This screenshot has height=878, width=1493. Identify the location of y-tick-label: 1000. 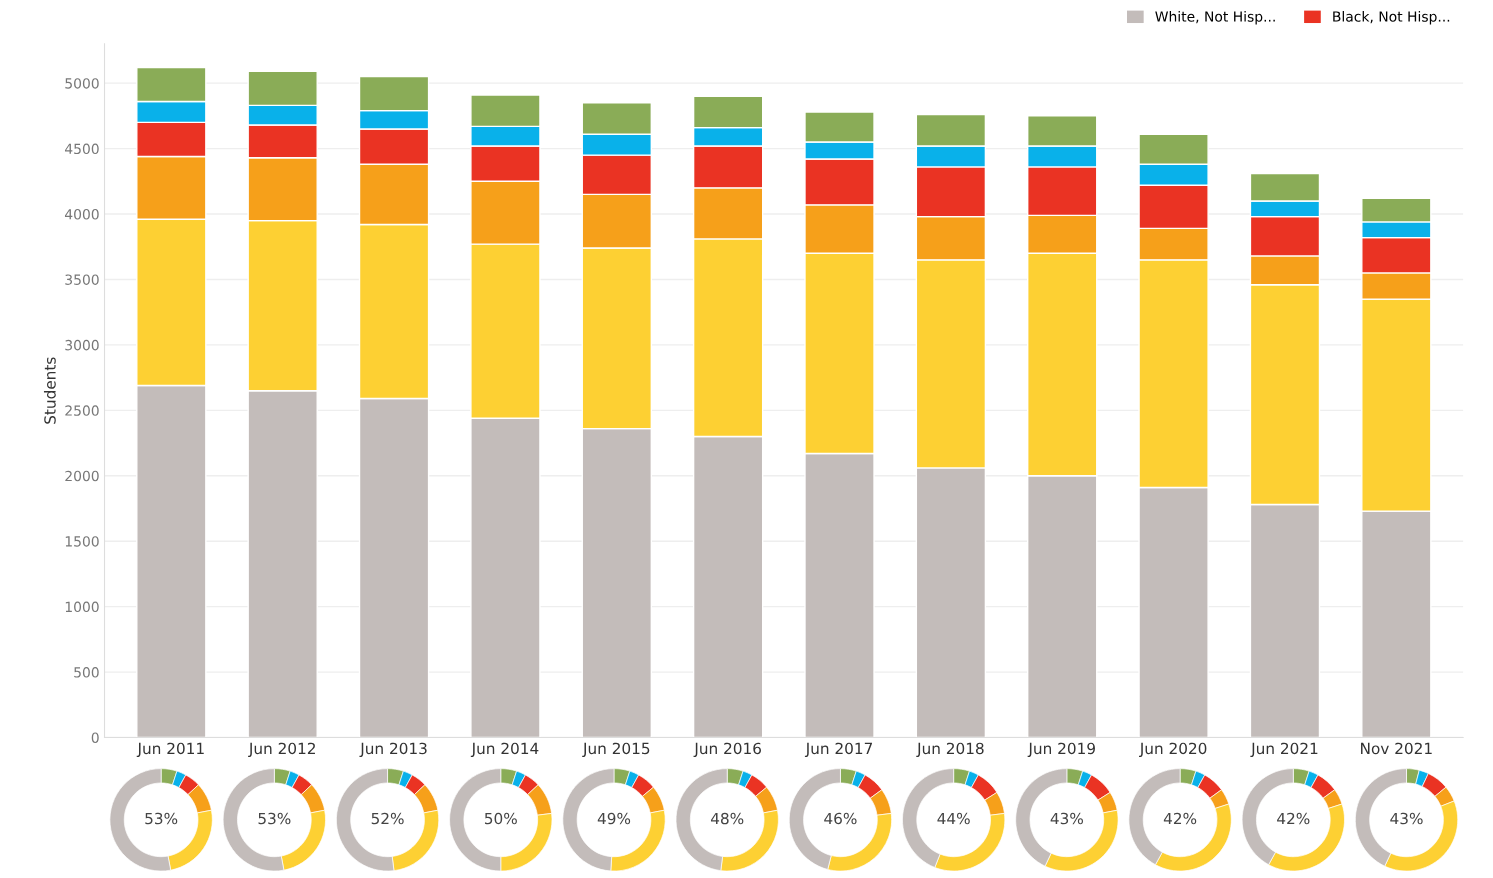
(82, 607).